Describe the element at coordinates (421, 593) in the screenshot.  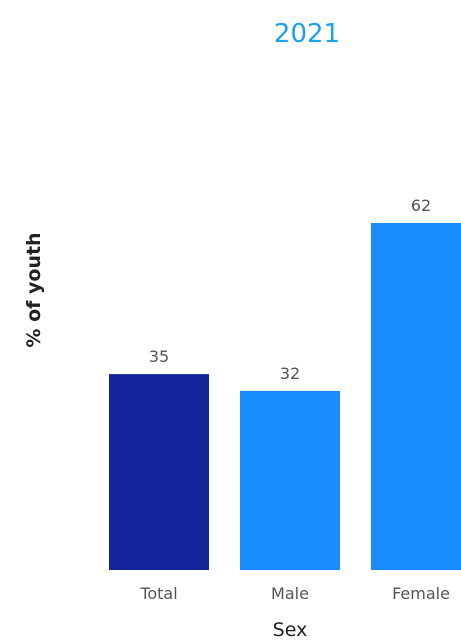
I see `x-tick-label-female: Female` at that location.